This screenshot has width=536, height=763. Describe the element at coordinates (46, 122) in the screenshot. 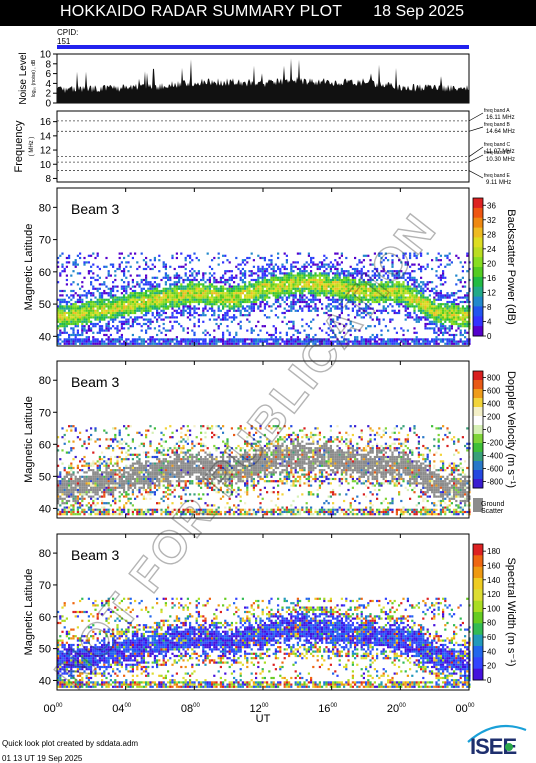

I see `frequency-tick-label: 16` at that location.